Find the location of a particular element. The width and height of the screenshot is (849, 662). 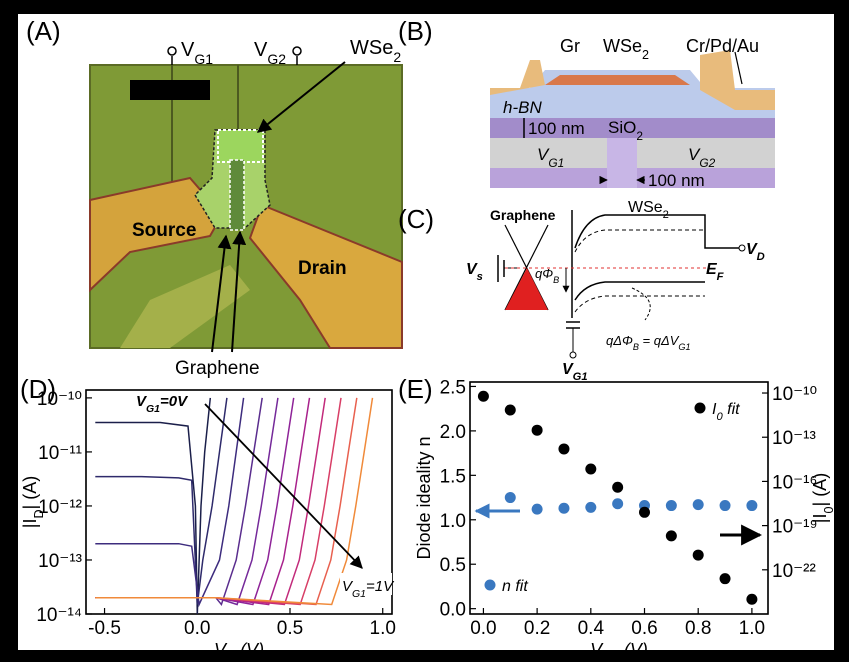

barrier-label: qΦB is located at coordinates (547, 275).